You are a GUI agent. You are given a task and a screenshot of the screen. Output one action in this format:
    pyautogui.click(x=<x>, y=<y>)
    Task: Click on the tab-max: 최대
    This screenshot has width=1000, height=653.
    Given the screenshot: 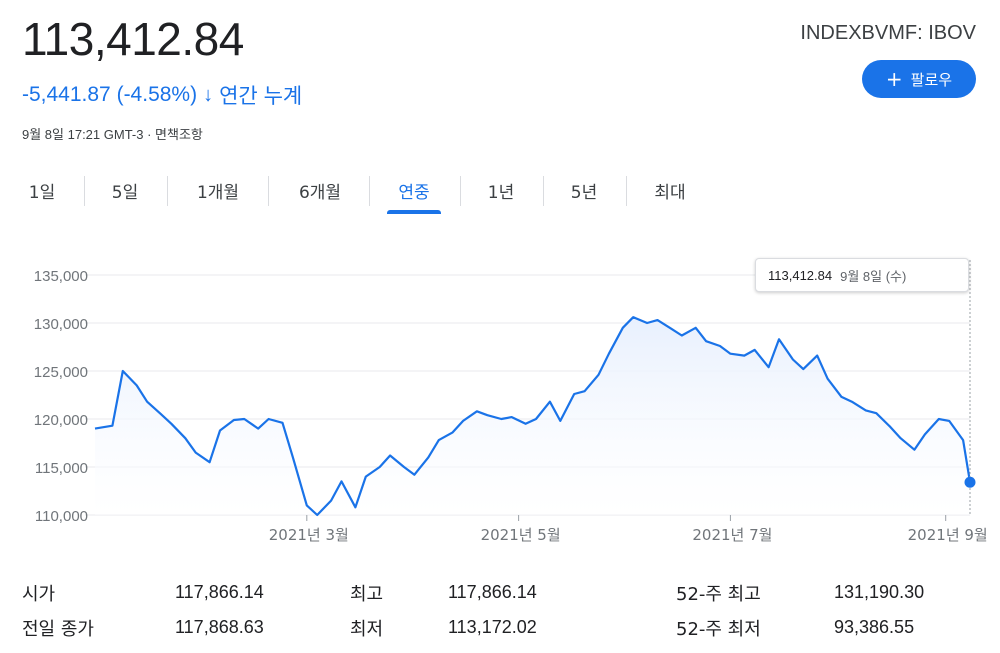 What is the action you would take?
    pyautogui.click(x=670, y=191)
    